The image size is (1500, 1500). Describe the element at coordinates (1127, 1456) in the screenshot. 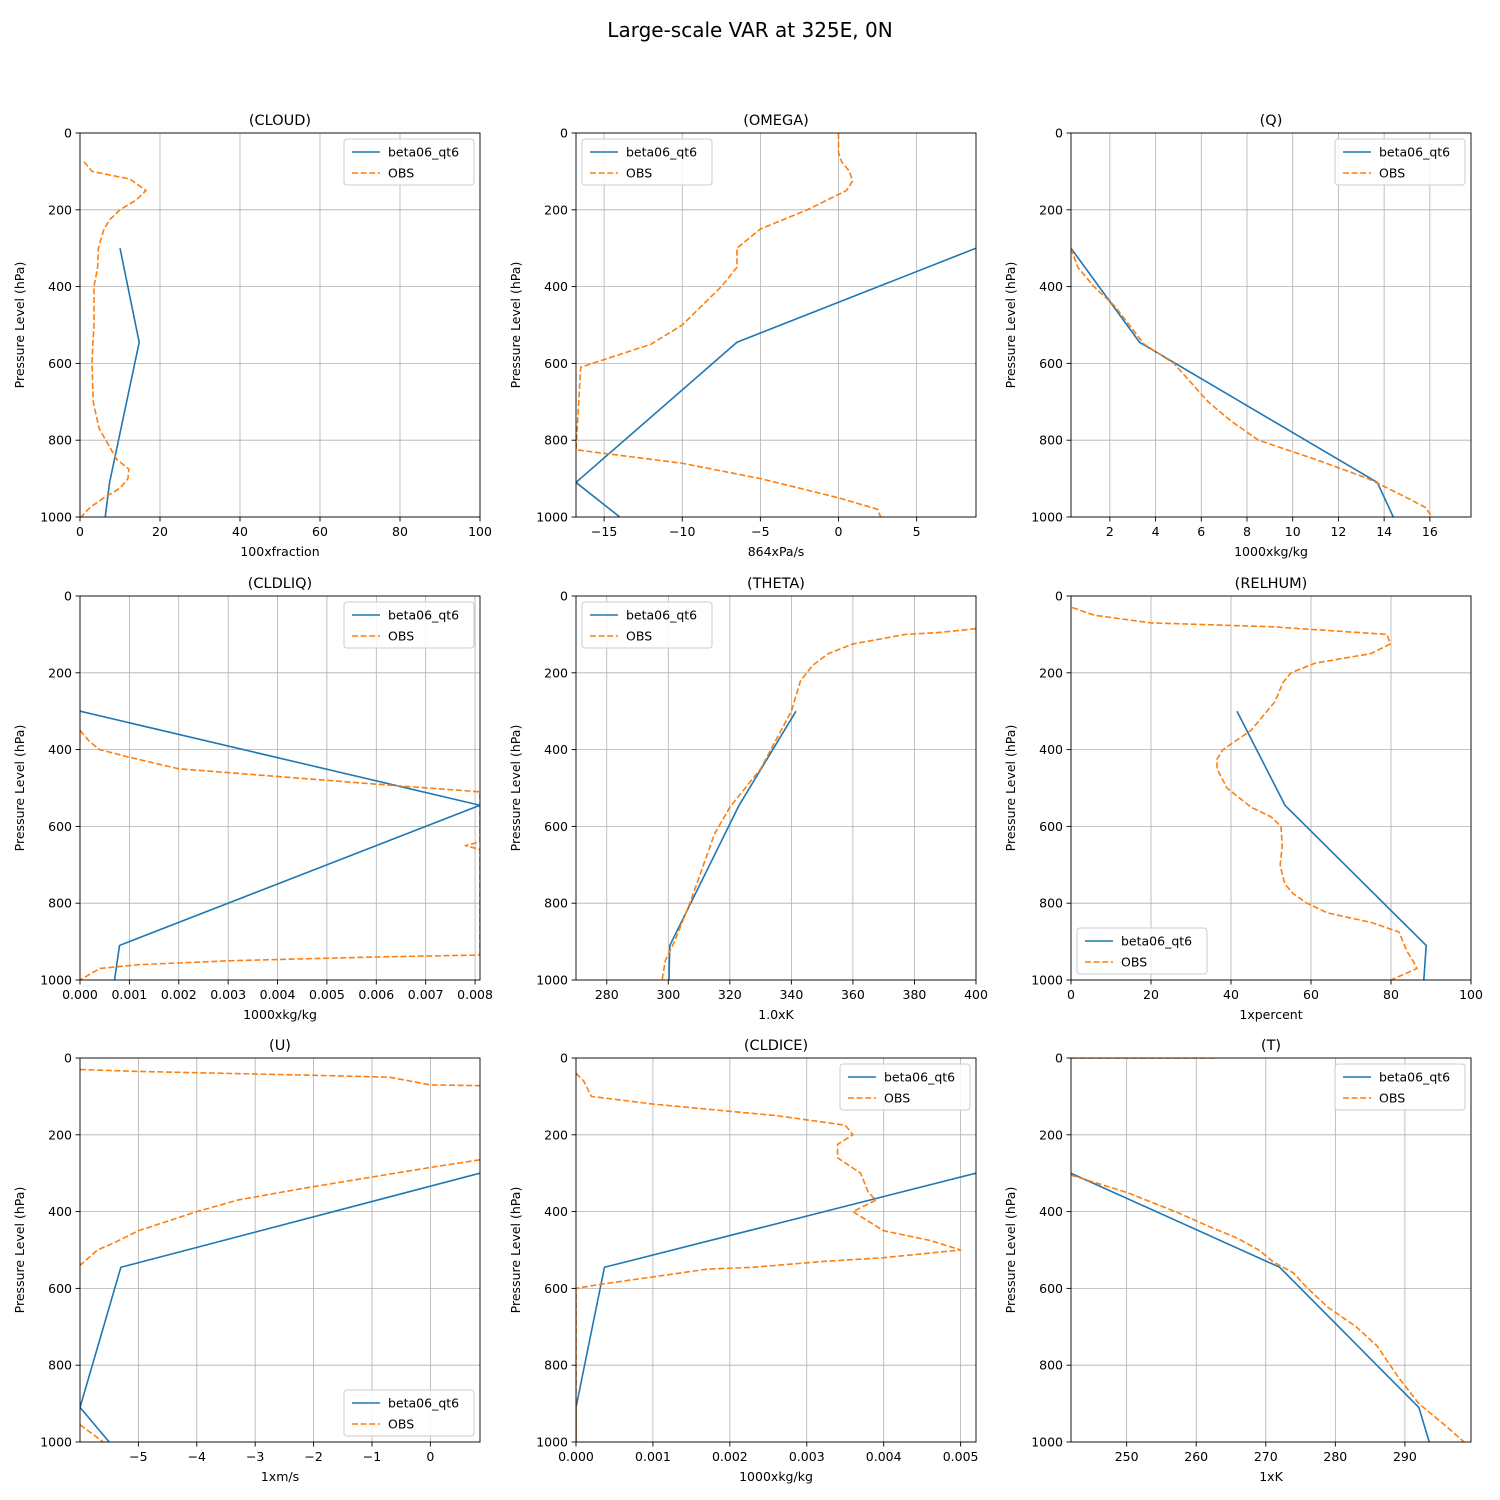

I see `x-tick-label: 250` at that location.